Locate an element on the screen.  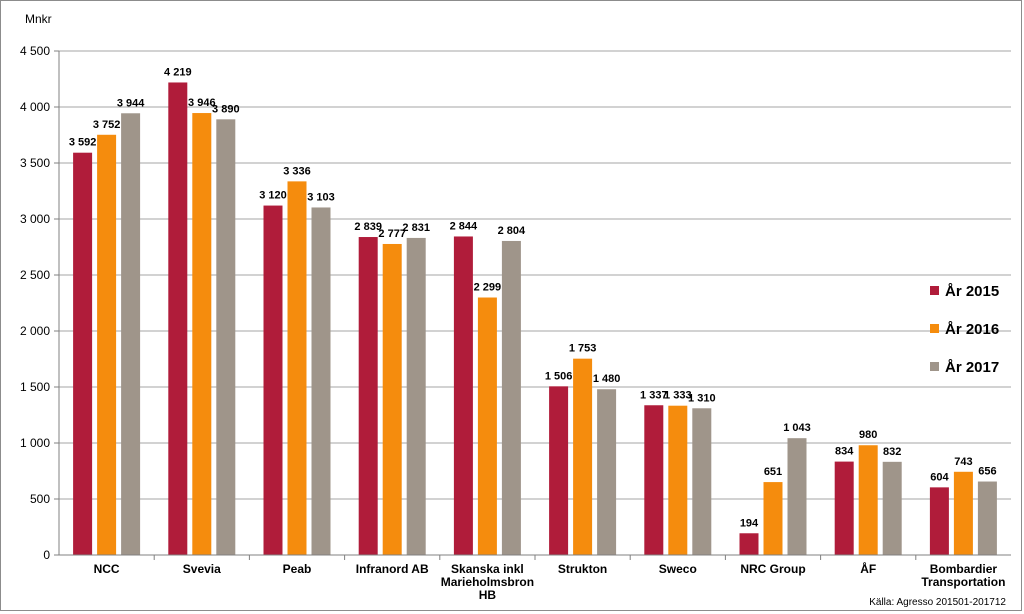
data-label: 1 480 is located at coordinates (607, 379).